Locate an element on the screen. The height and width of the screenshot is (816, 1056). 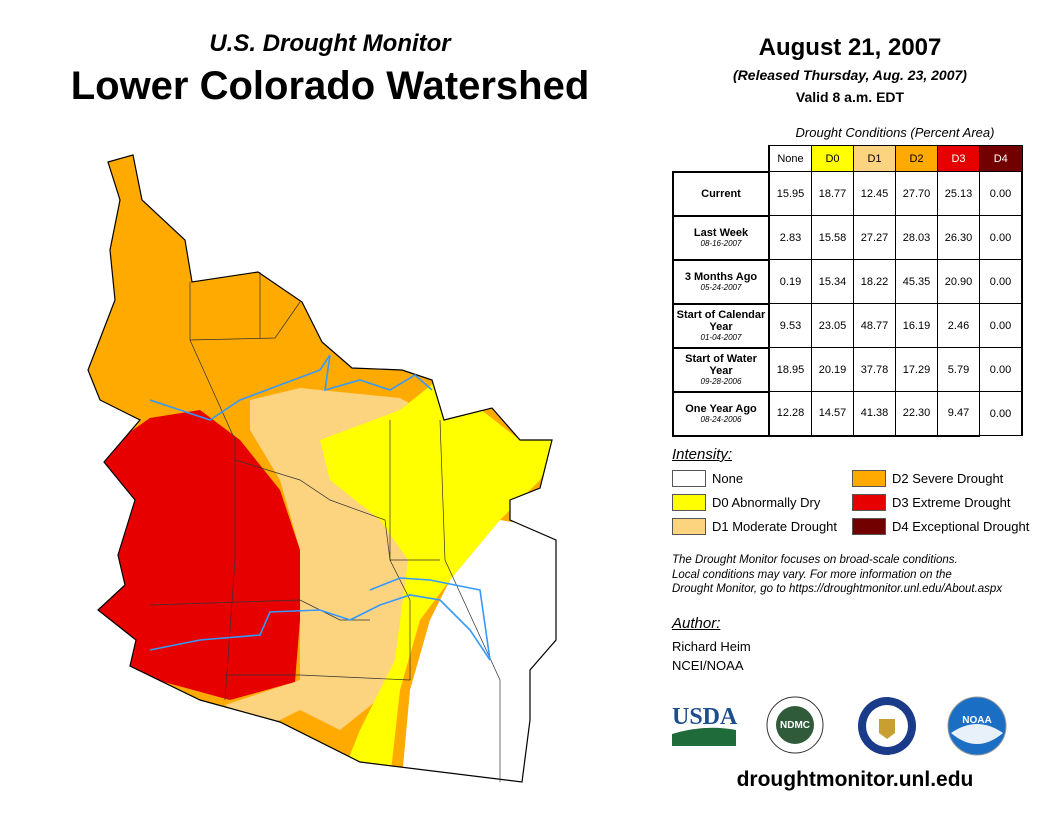
legend-item: D2 Severe Drought is located at coordinates (927, 478).